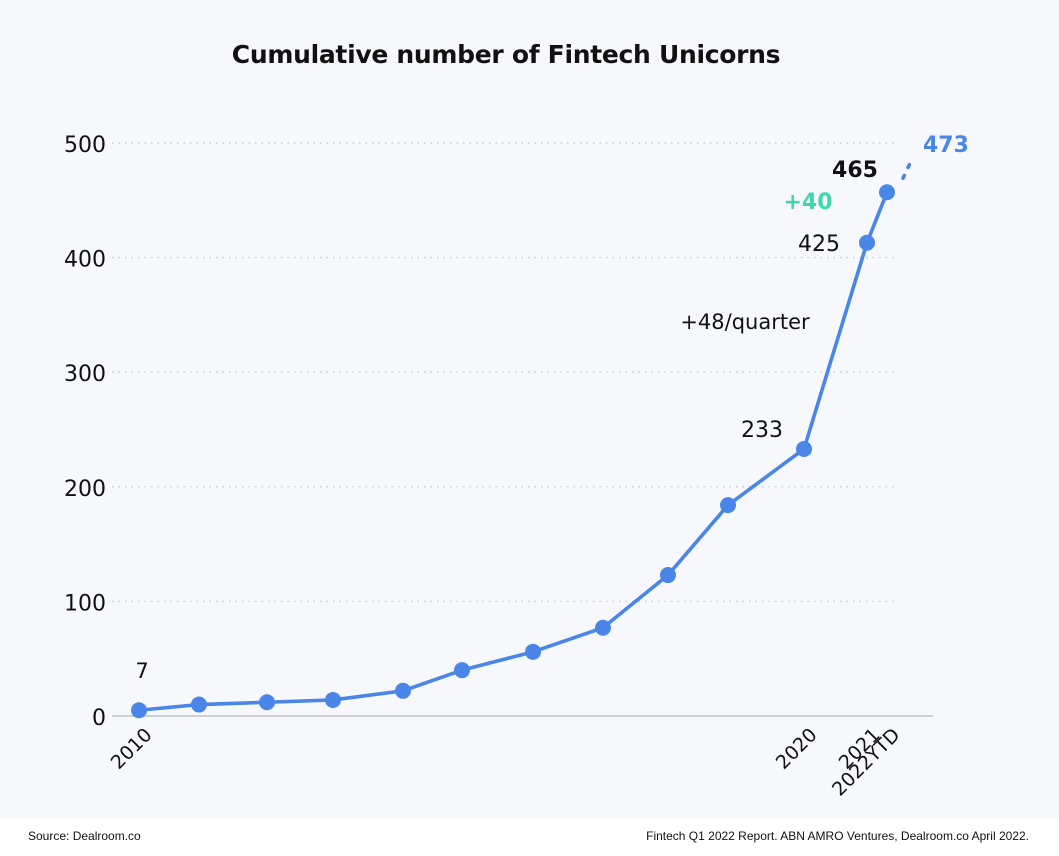  Describe the element at coordinates (141, 671) in the screenshot. I see `data-label-7: 7` at that location.